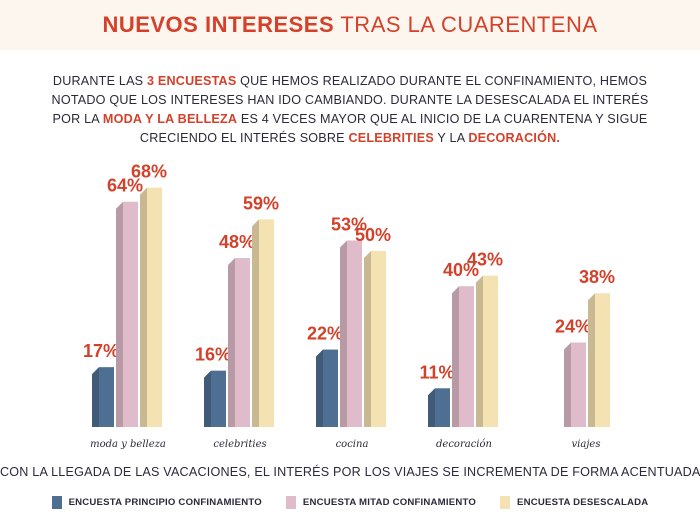 The image size is (700, 518). I want to click on legend-item-principio: ENCUESTA PRINCIPIO CONFINAMIENTO, so click(156, 502).